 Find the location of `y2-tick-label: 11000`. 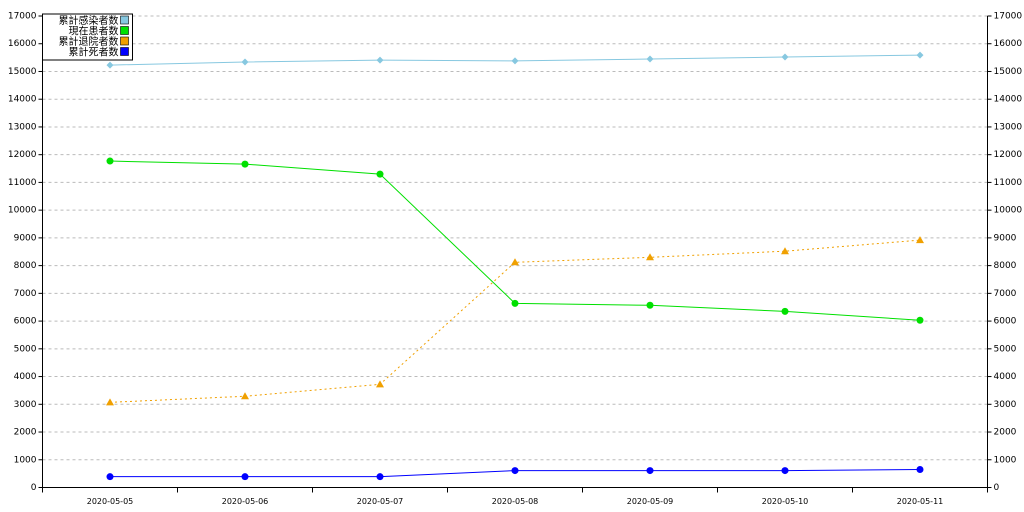

y2-tick-label: 11000 is located at coordinates (1008, 183).